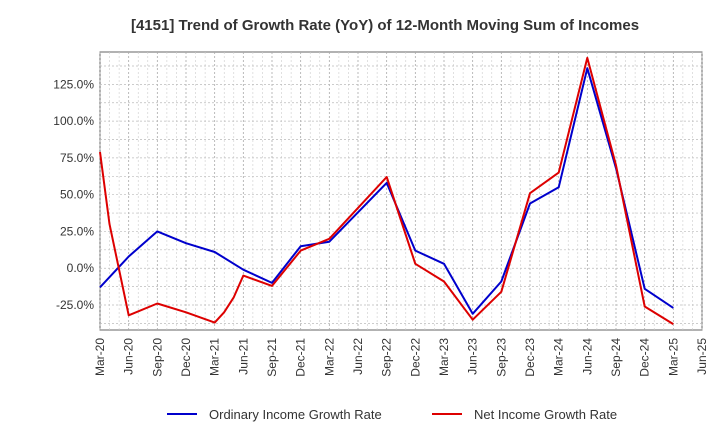 The width and height of the screenshot is (720, 440). I want to click on x-tick-label: Mar-23, so click(444, 357).